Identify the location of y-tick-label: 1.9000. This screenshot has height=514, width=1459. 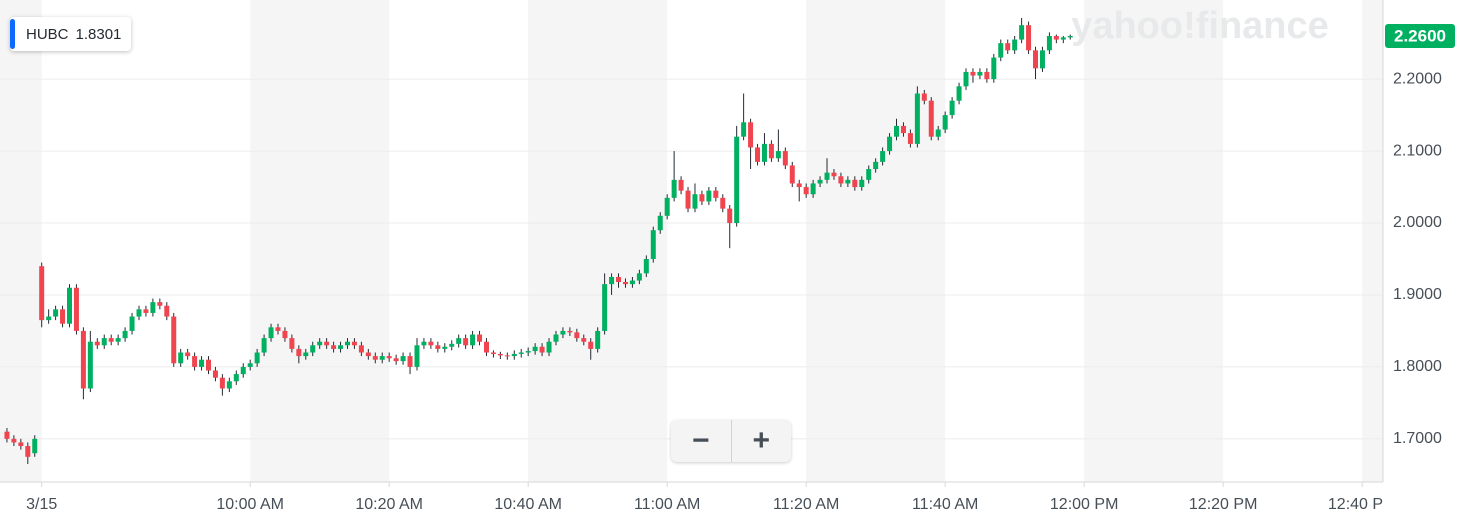
(1417, 294).